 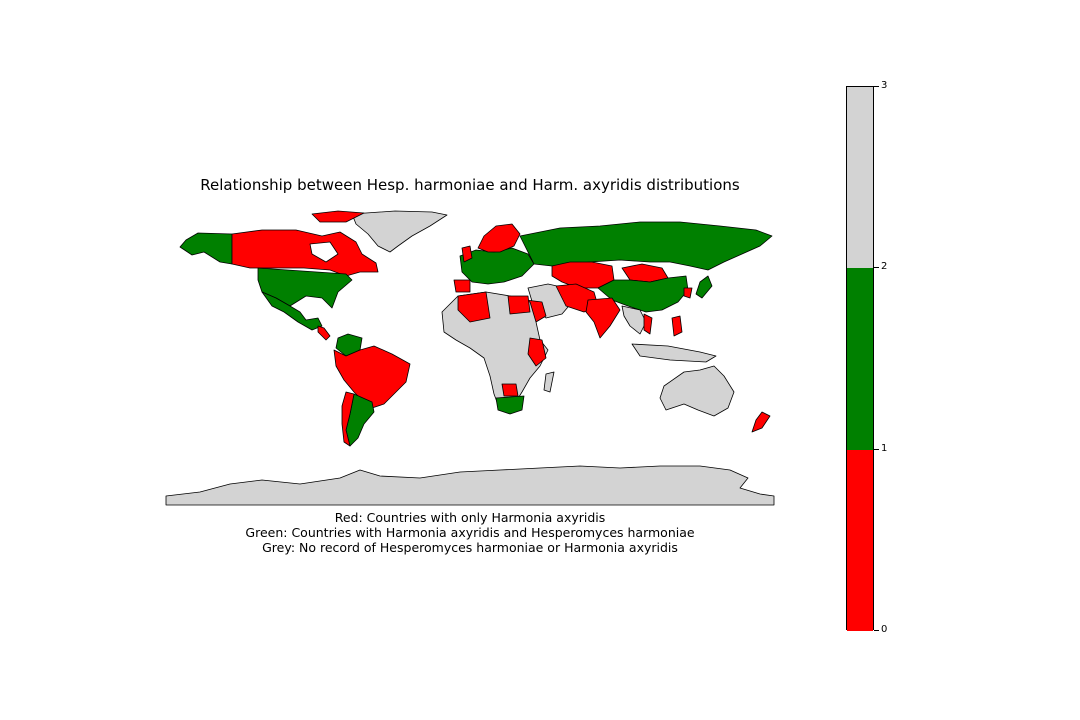 What do you see at coordinates (634, 320) in the screenshot?
I see `region-southeast-asia` at bounding box center [634, 320].